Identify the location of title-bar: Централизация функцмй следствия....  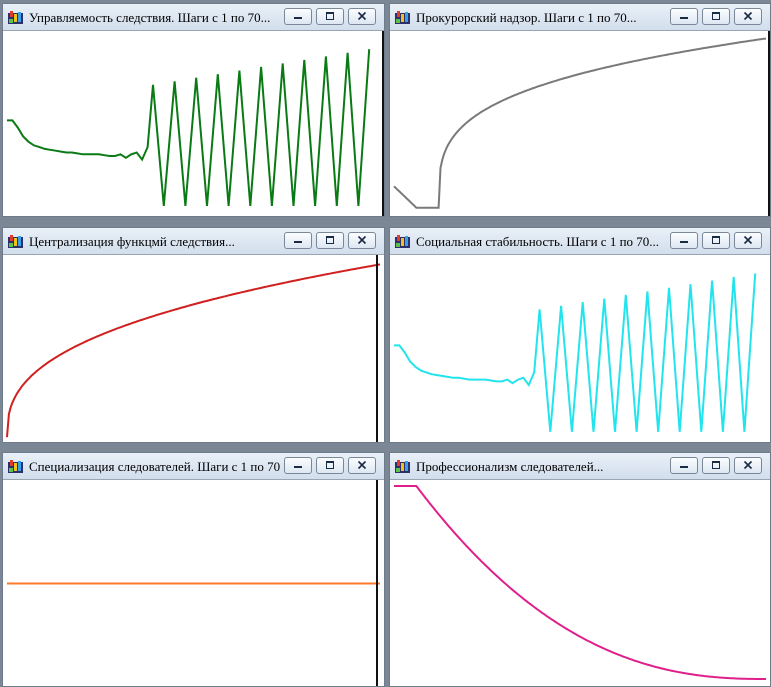
(193, 241).